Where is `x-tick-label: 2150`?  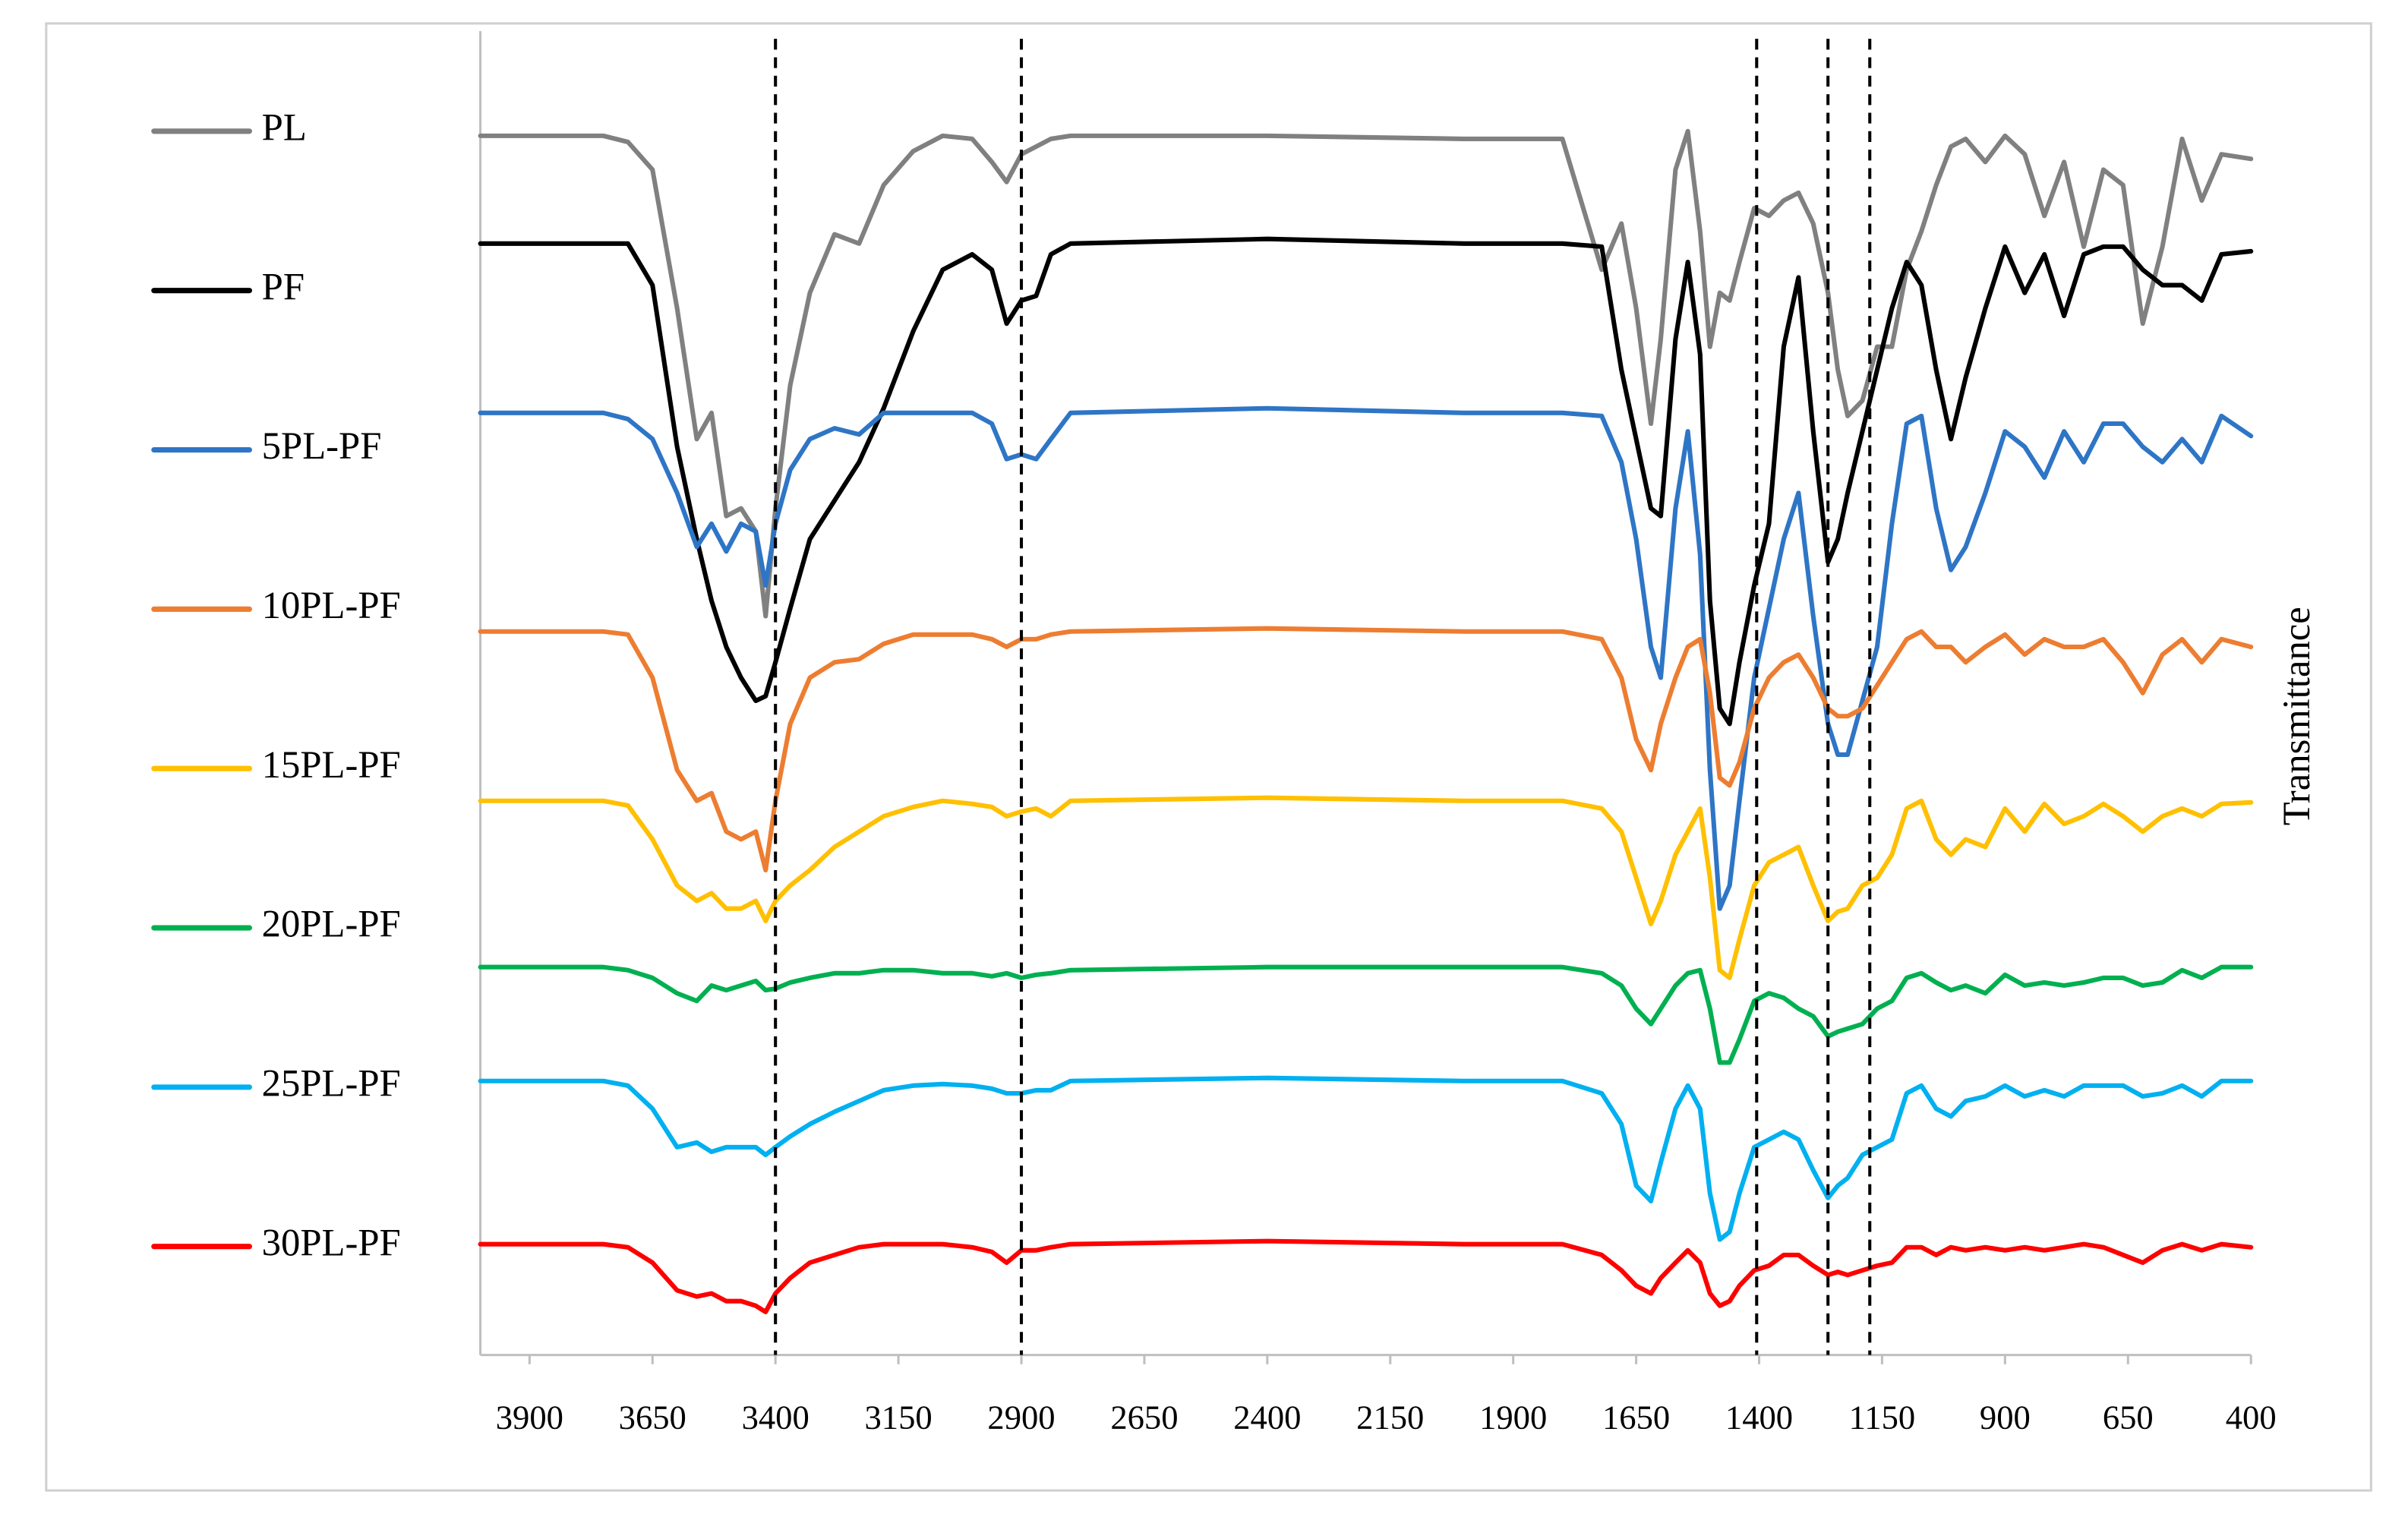
x-tick-label: 2150 is located at coordinates (1390, 1418).